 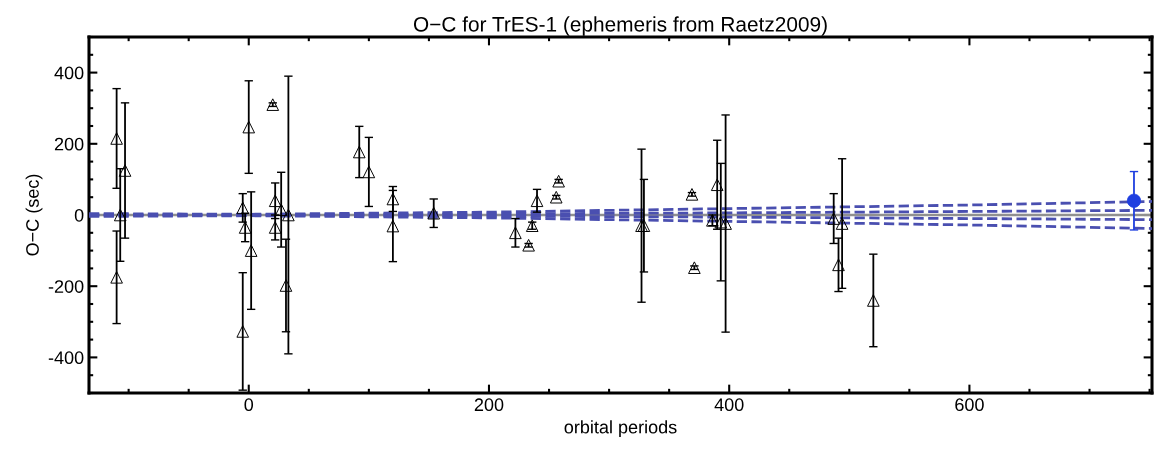 What do you see at coordinates (489, 405) in the screenshot?
I see `x-tick-label: 200` at bounding box center [489, 405].